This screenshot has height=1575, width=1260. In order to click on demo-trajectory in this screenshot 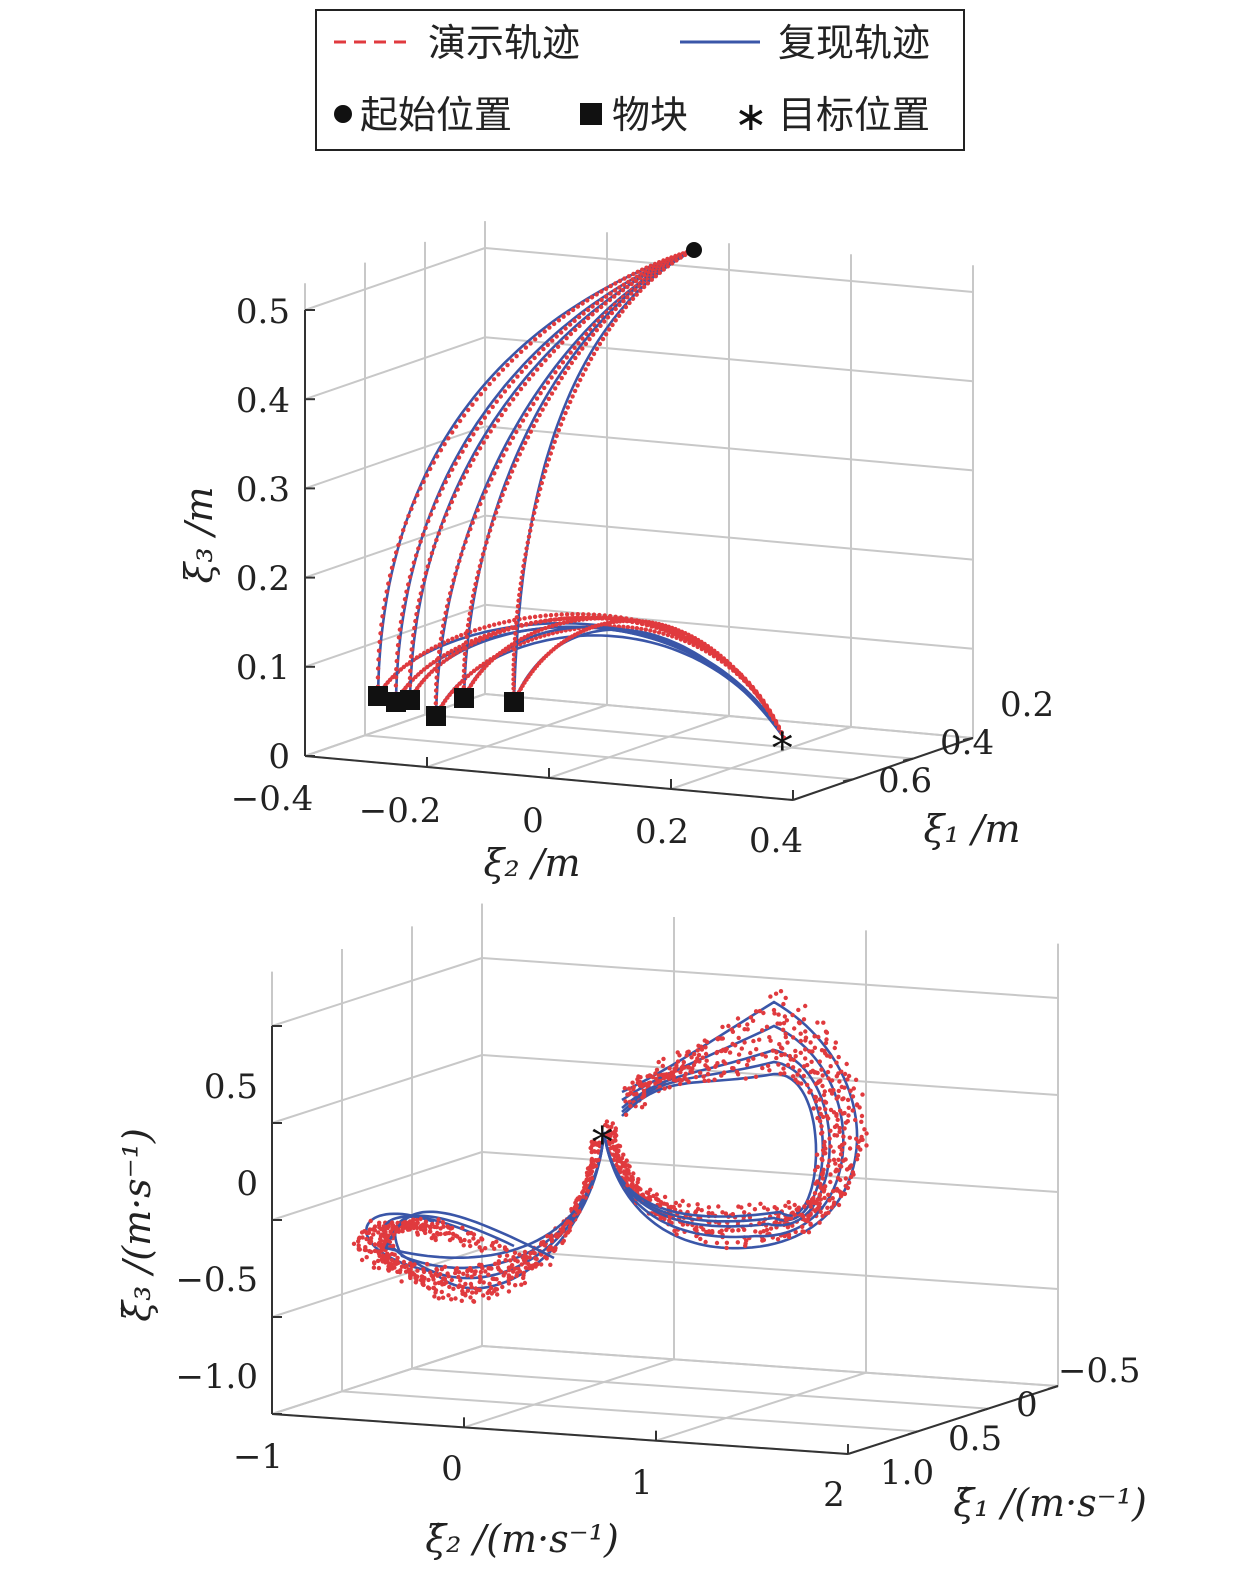, I will do `click(604, 476)`.